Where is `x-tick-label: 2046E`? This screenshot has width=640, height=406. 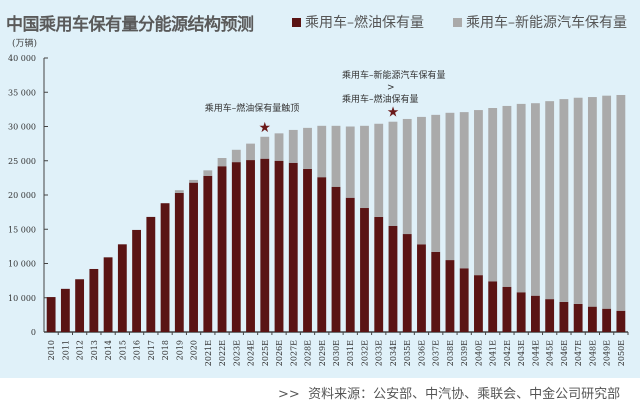 x-tick-label: 2046E is located at coordinates (564, 353).